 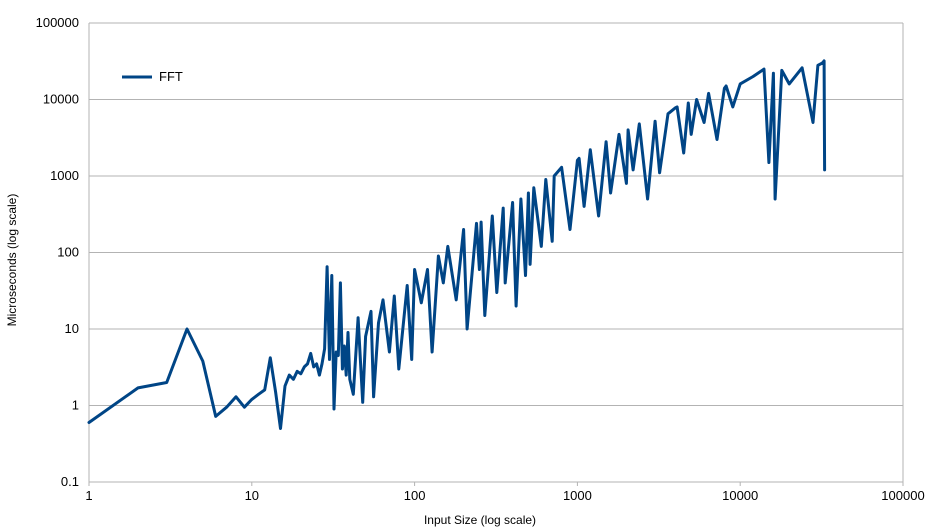 I want to click on y-tick-label-6: 100000, so click(x=57, y=22).